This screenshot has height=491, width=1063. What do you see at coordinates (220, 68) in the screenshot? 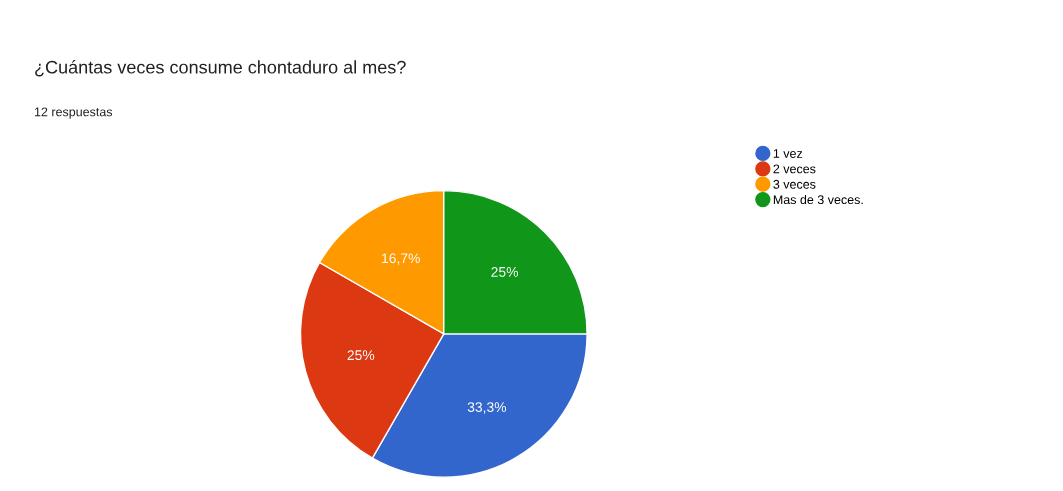
I see `chart-title: ¿Cuántas veces consume chontaduro al mes?` at bounding box center [220, 68].